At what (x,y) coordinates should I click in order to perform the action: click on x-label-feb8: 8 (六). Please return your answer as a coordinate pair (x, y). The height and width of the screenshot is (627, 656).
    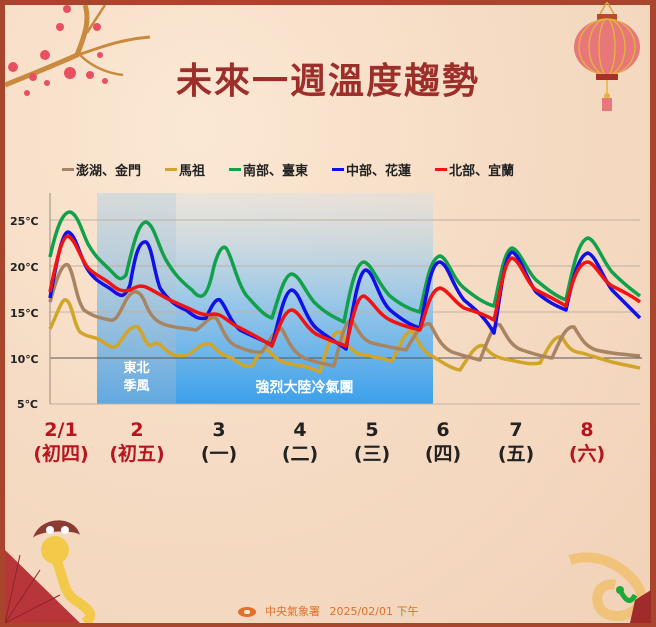
    Looking at the image, I should click on (587, 442).